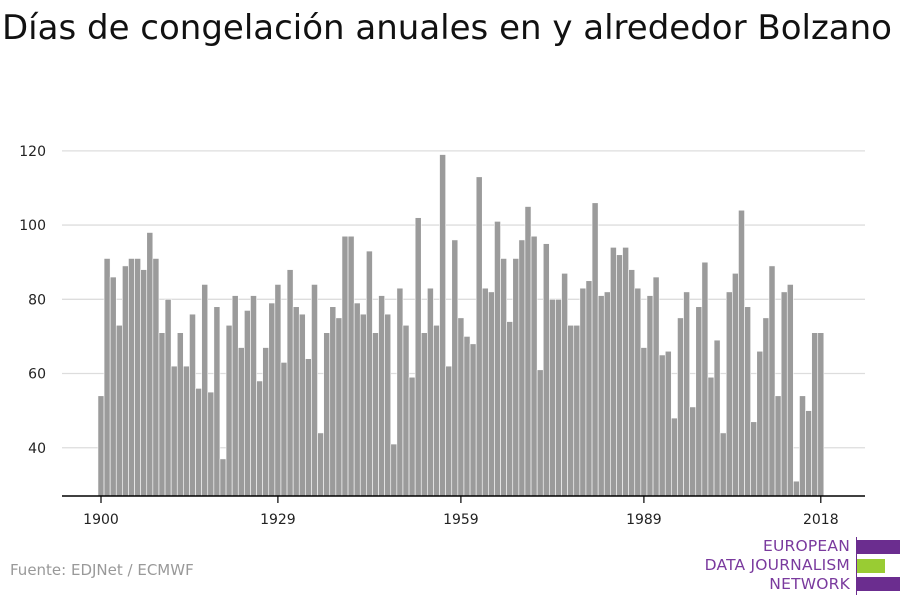  I want to click on bar-1929, so click(278, 390).